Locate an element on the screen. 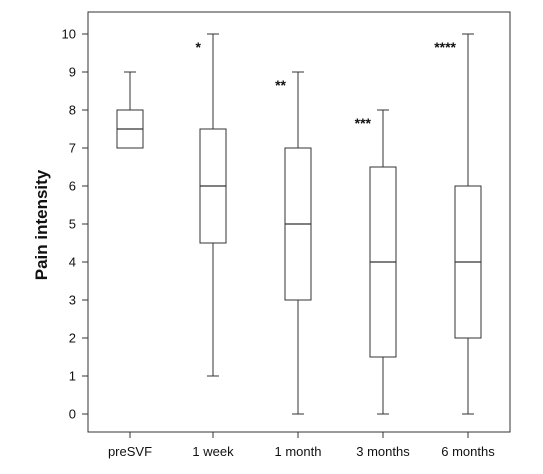  significance-label: **** is located at coordinates (445, 47).